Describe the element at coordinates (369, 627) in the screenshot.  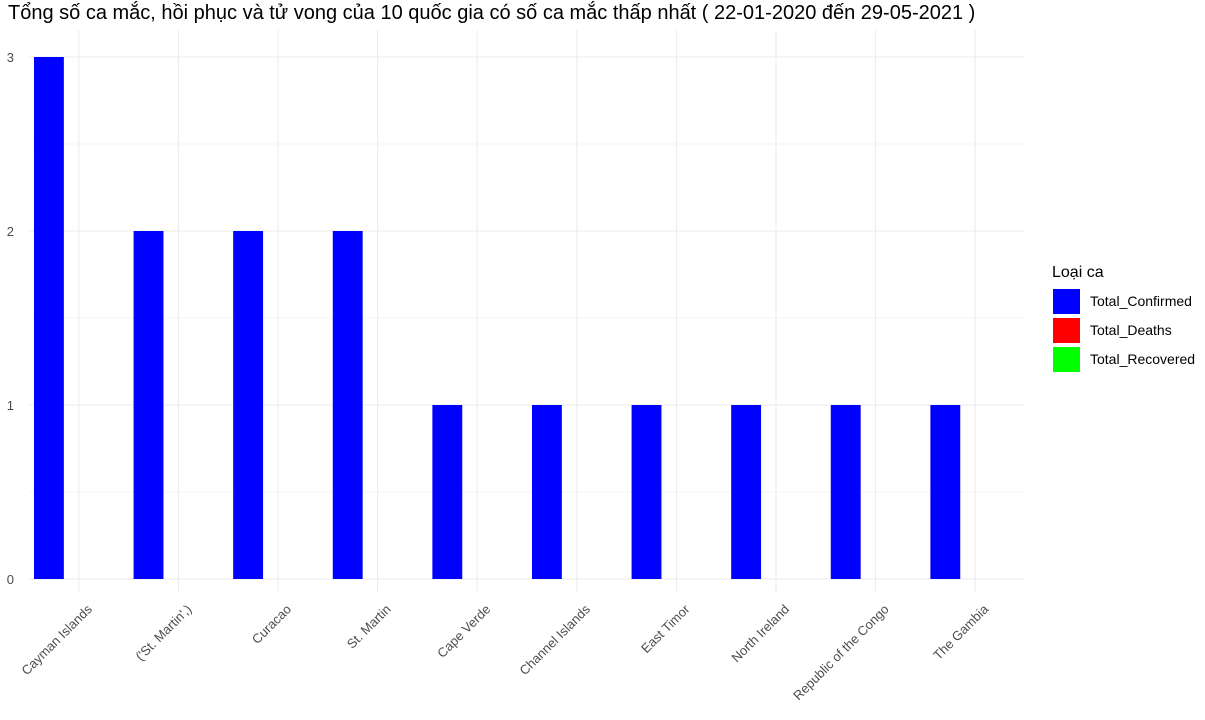
I see `x-tick-label: St. Martin` at that location.